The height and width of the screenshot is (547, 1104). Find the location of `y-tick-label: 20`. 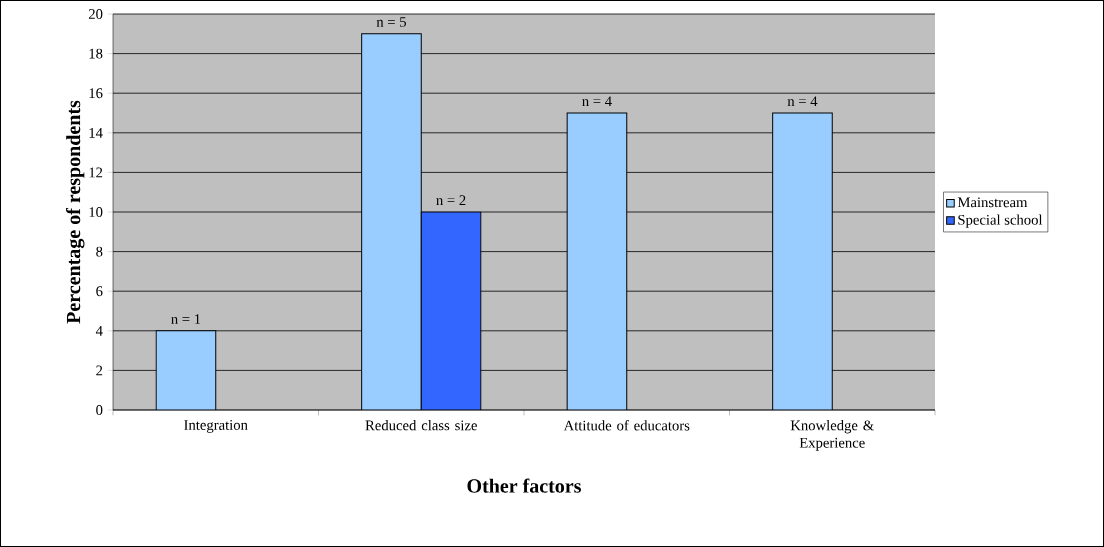

y-tick-label: 20 is located at coordinates (95, 14).